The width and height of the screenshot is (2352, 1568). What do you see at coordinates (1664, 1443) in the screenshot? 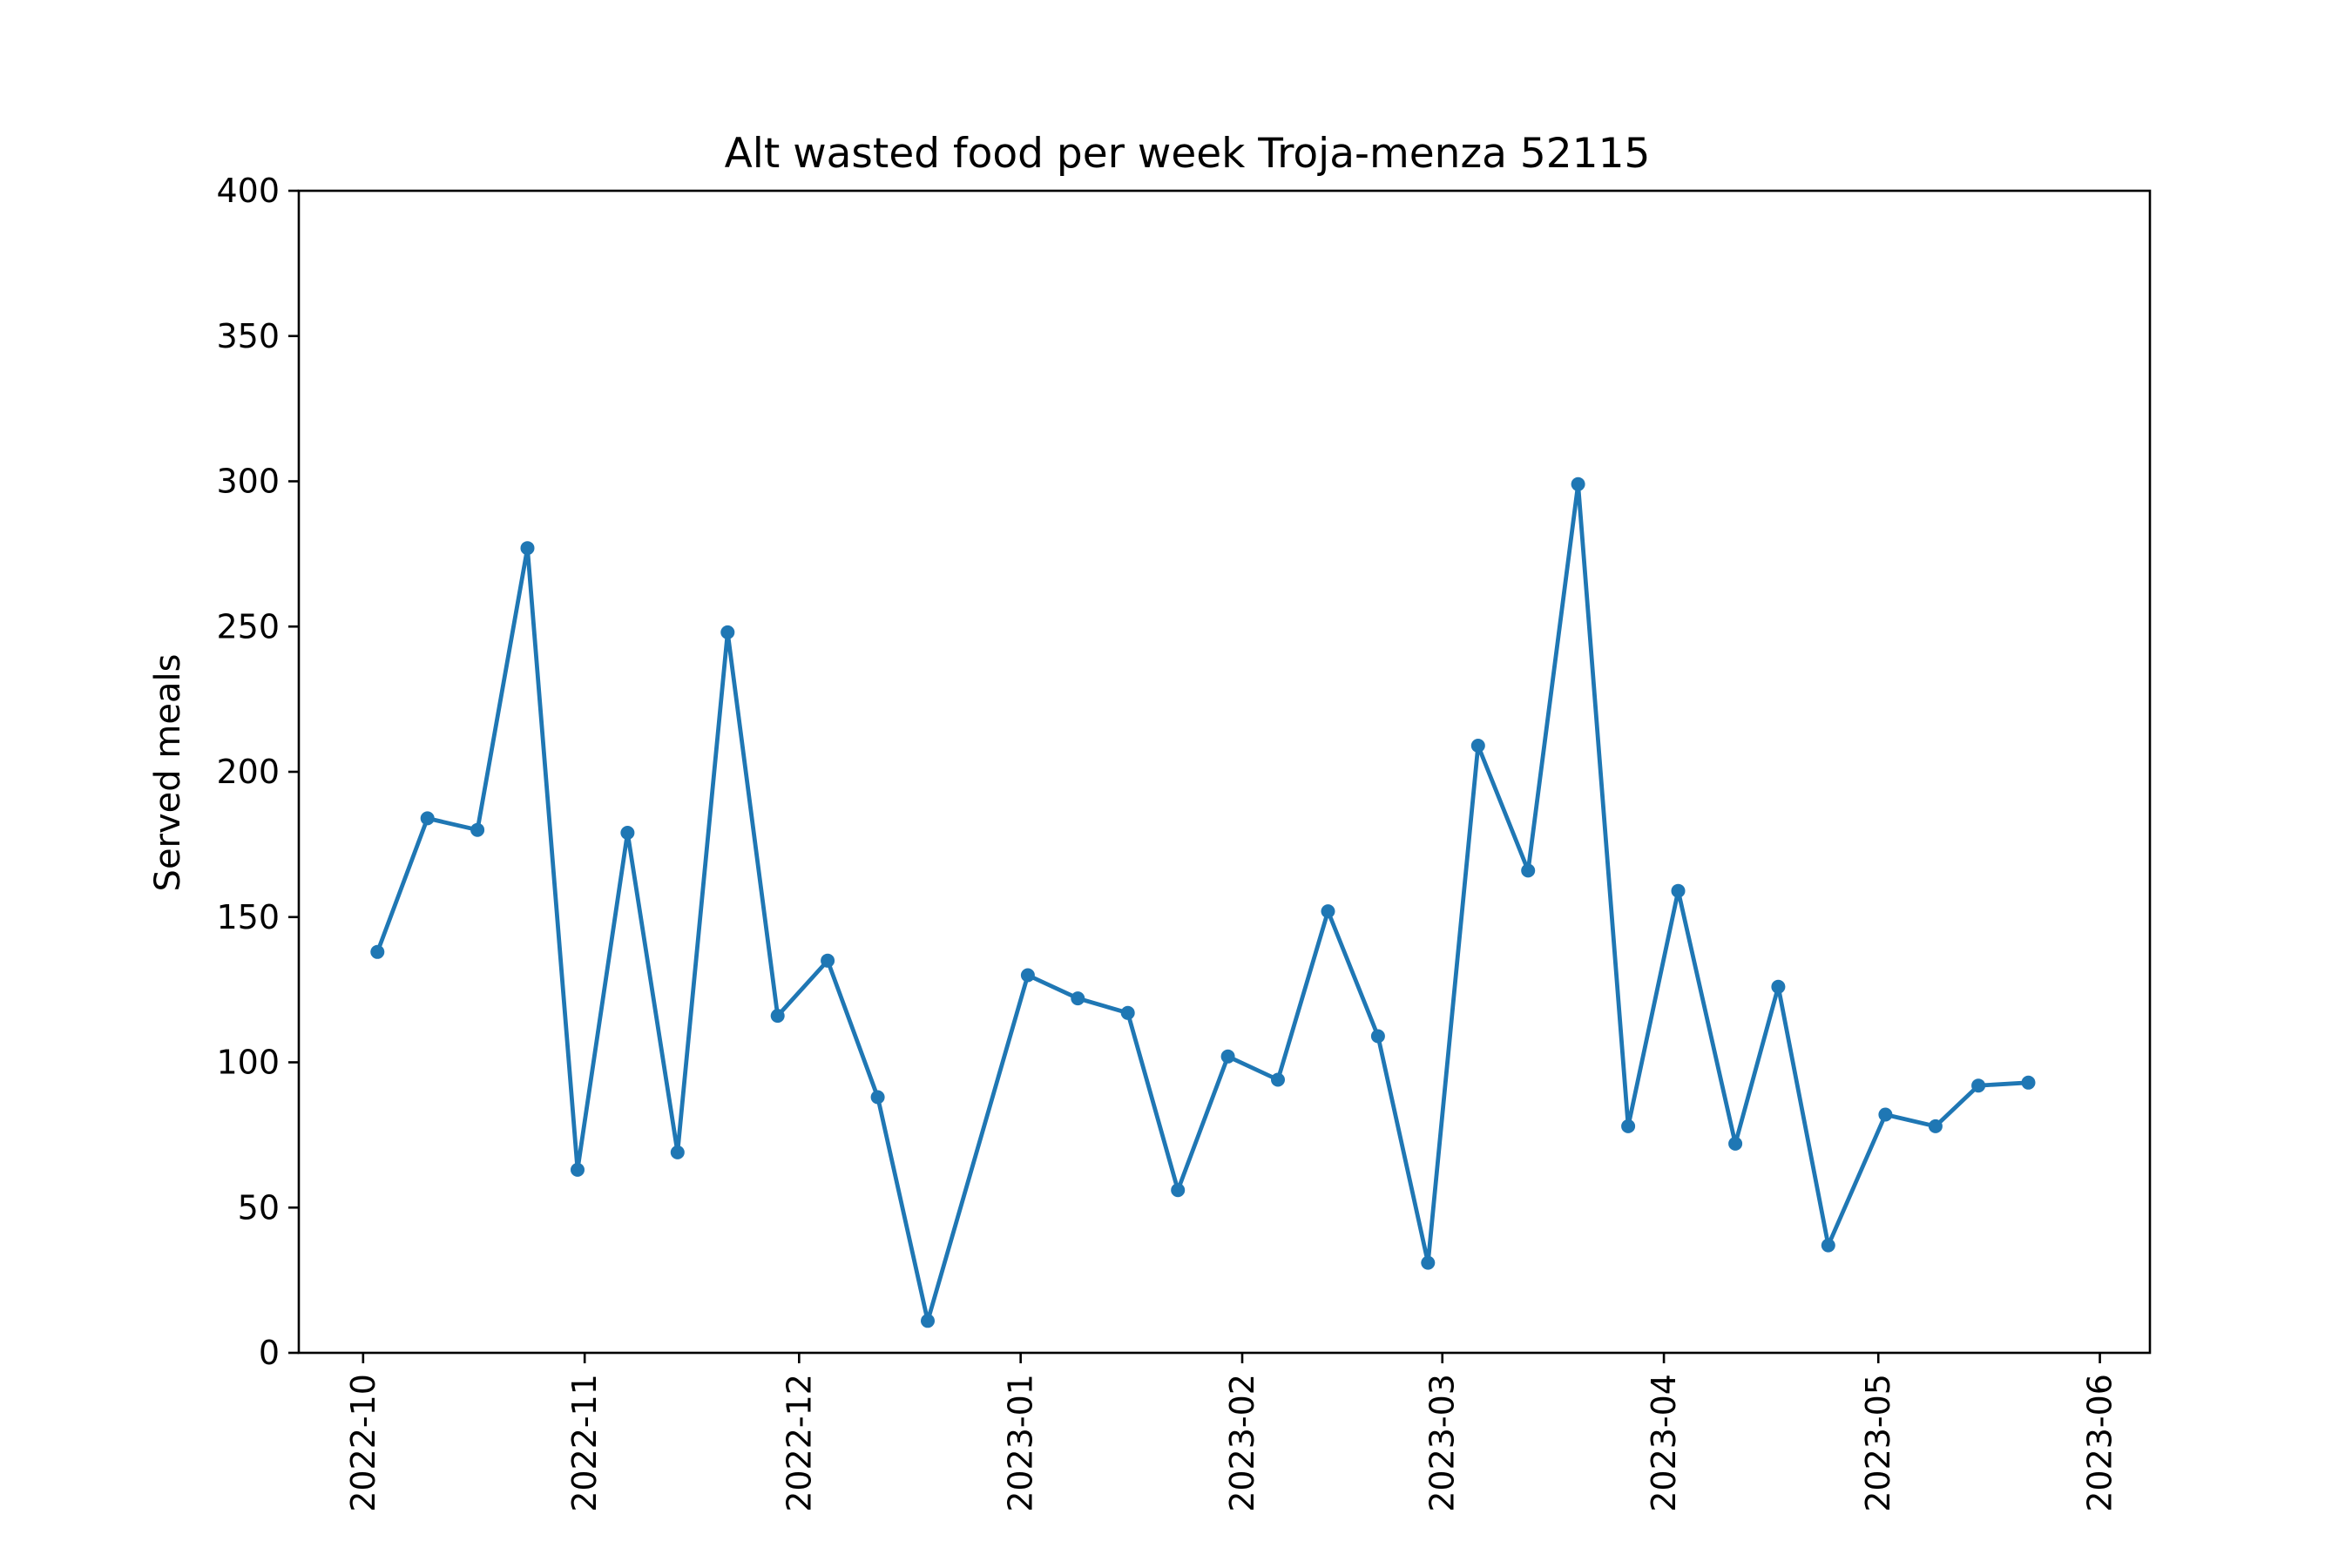
I see `x-tick-label: 2023-04` at bounding box center [1664, 1443].